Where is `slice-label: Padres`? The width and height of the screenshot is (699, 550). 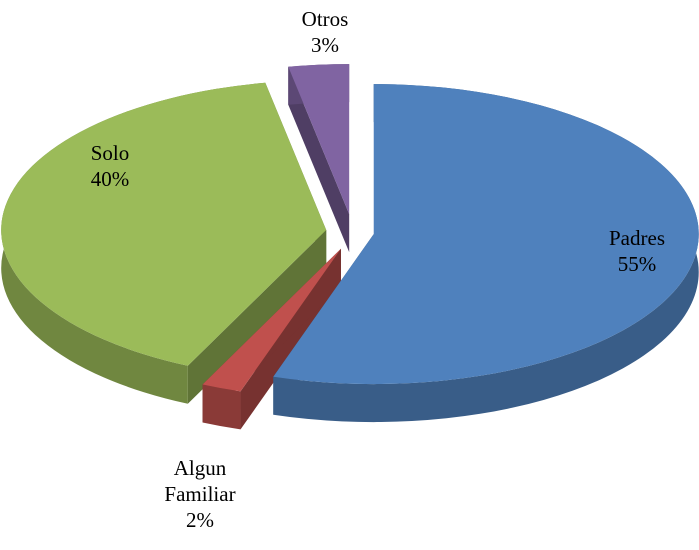
slice-label: Padres is located at coordinates (637, 238).